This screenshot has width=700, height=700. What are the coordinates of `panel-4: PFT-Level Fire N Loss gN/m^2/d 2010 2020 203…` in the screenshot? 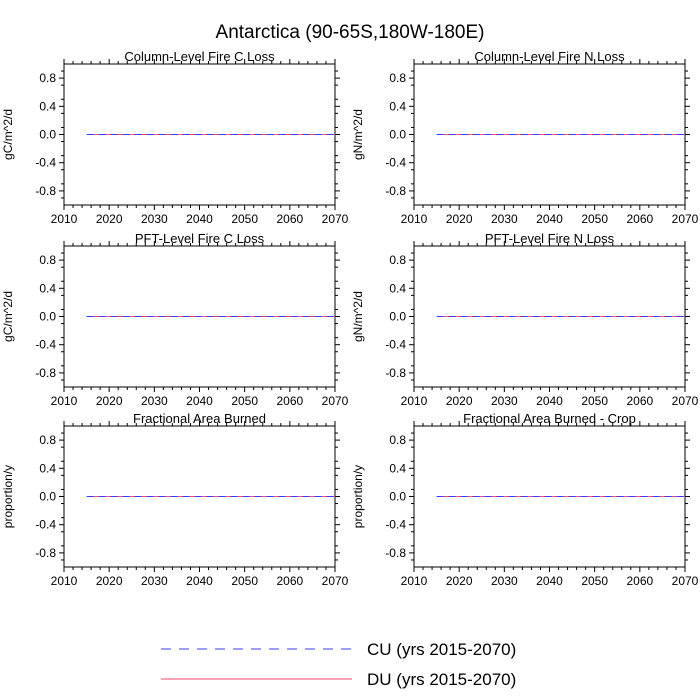 It's located at (525, 319).